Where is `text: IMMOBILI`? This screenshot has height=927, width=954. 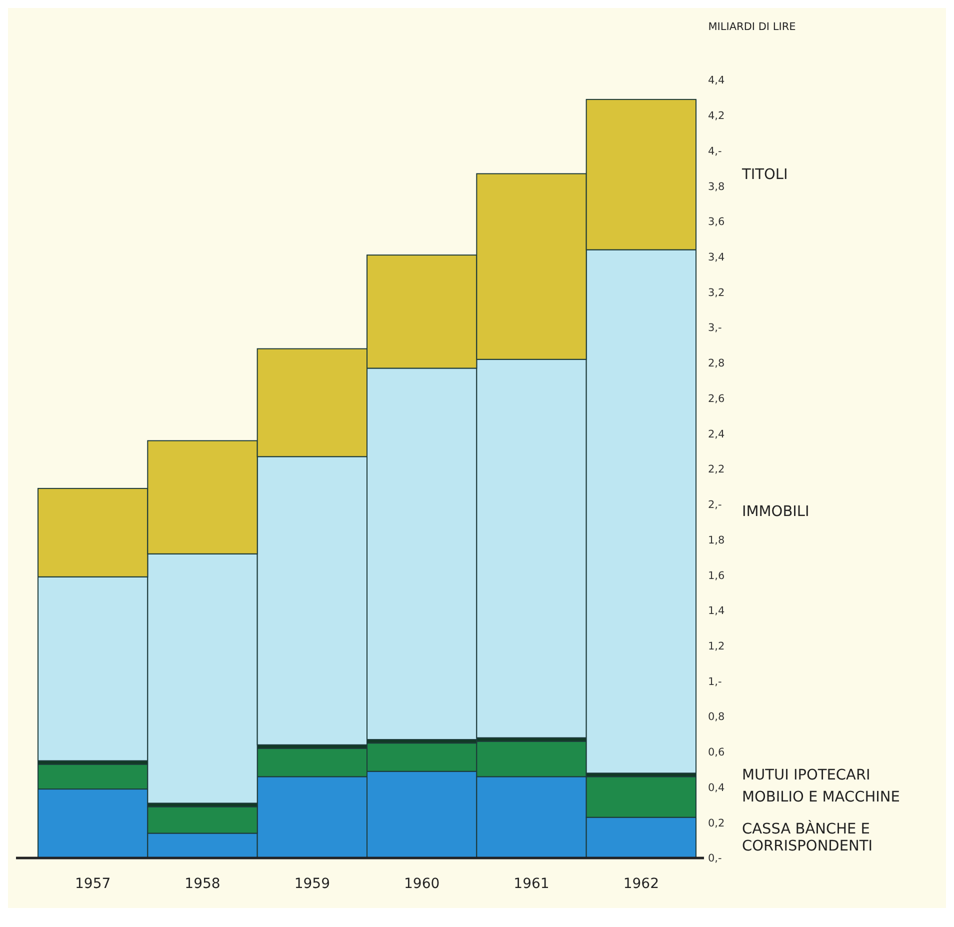 text: IMMOBILI is located at coordinates (776, 512).